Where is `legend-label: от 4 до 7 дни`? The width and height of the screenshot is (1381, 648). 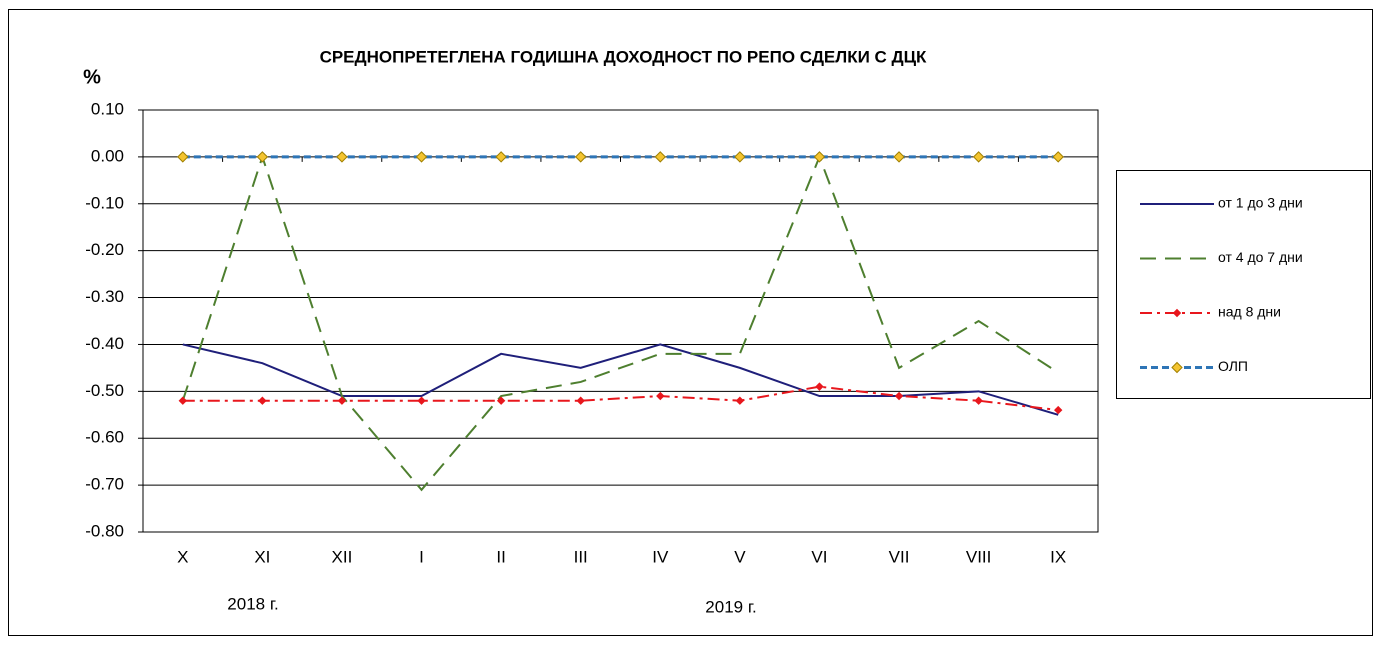 legend-label: от 4 до 7 дни is located at coordinates (1260, 257).